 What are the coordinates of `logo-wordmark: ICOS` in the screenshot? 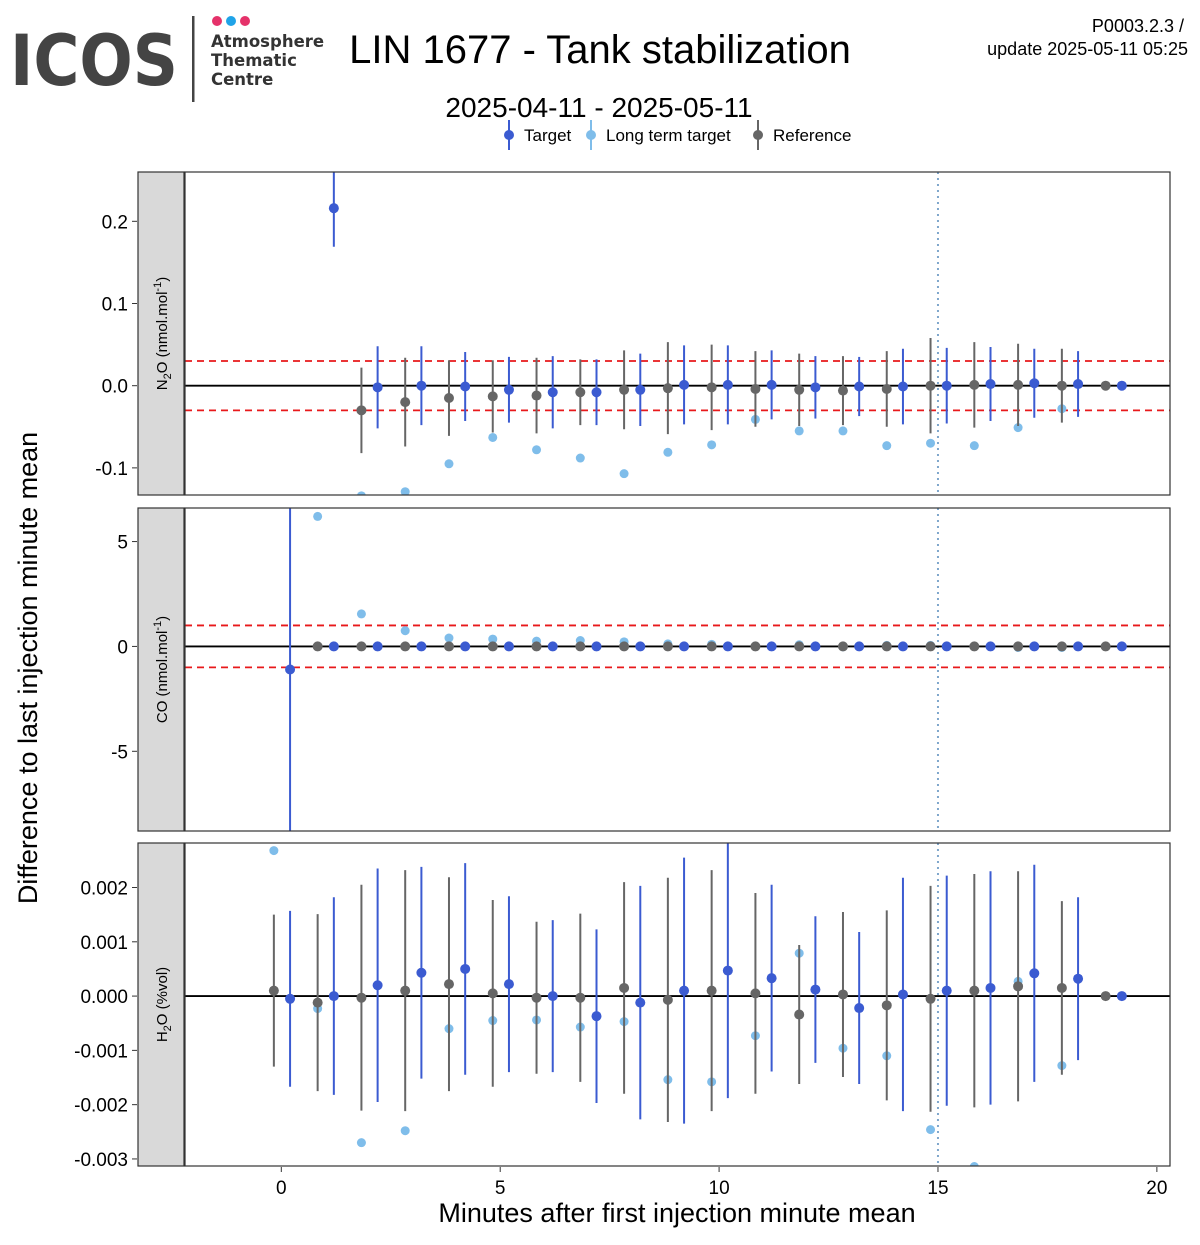 It's located at (94, 61).